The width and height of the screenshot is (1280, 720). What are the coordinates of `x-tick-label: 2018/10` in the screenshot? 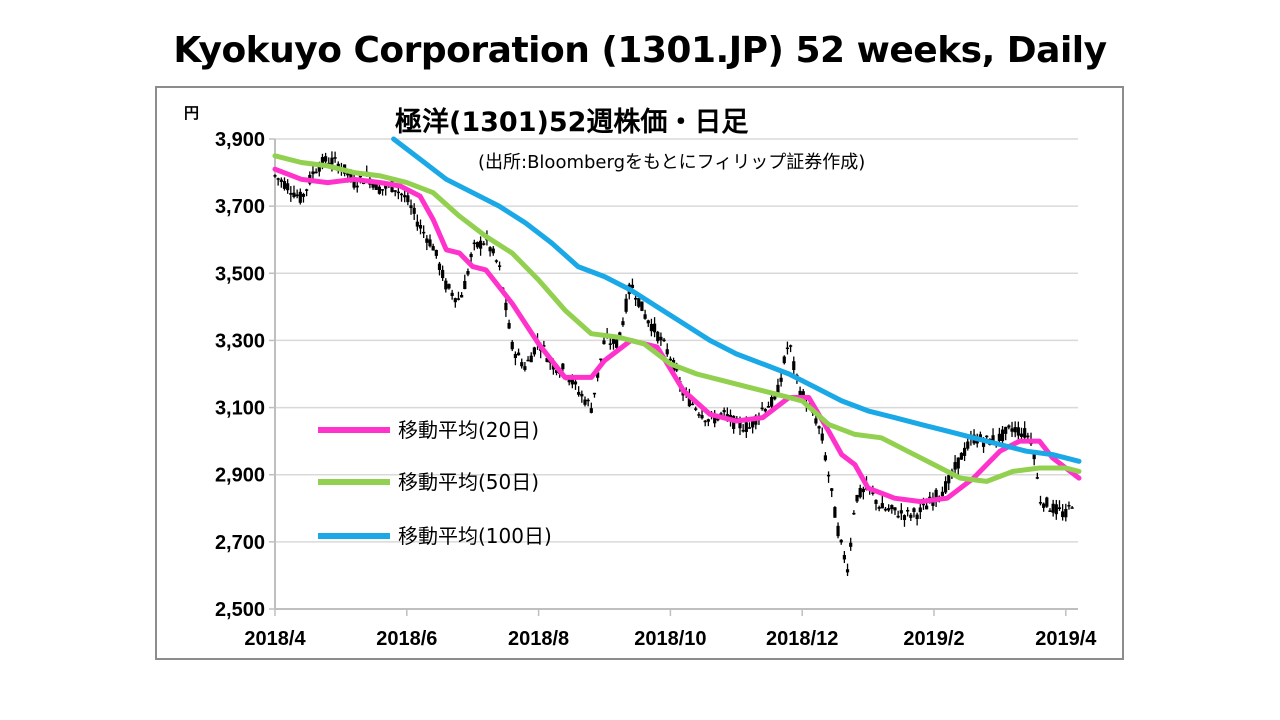 It's located at (670, 639).